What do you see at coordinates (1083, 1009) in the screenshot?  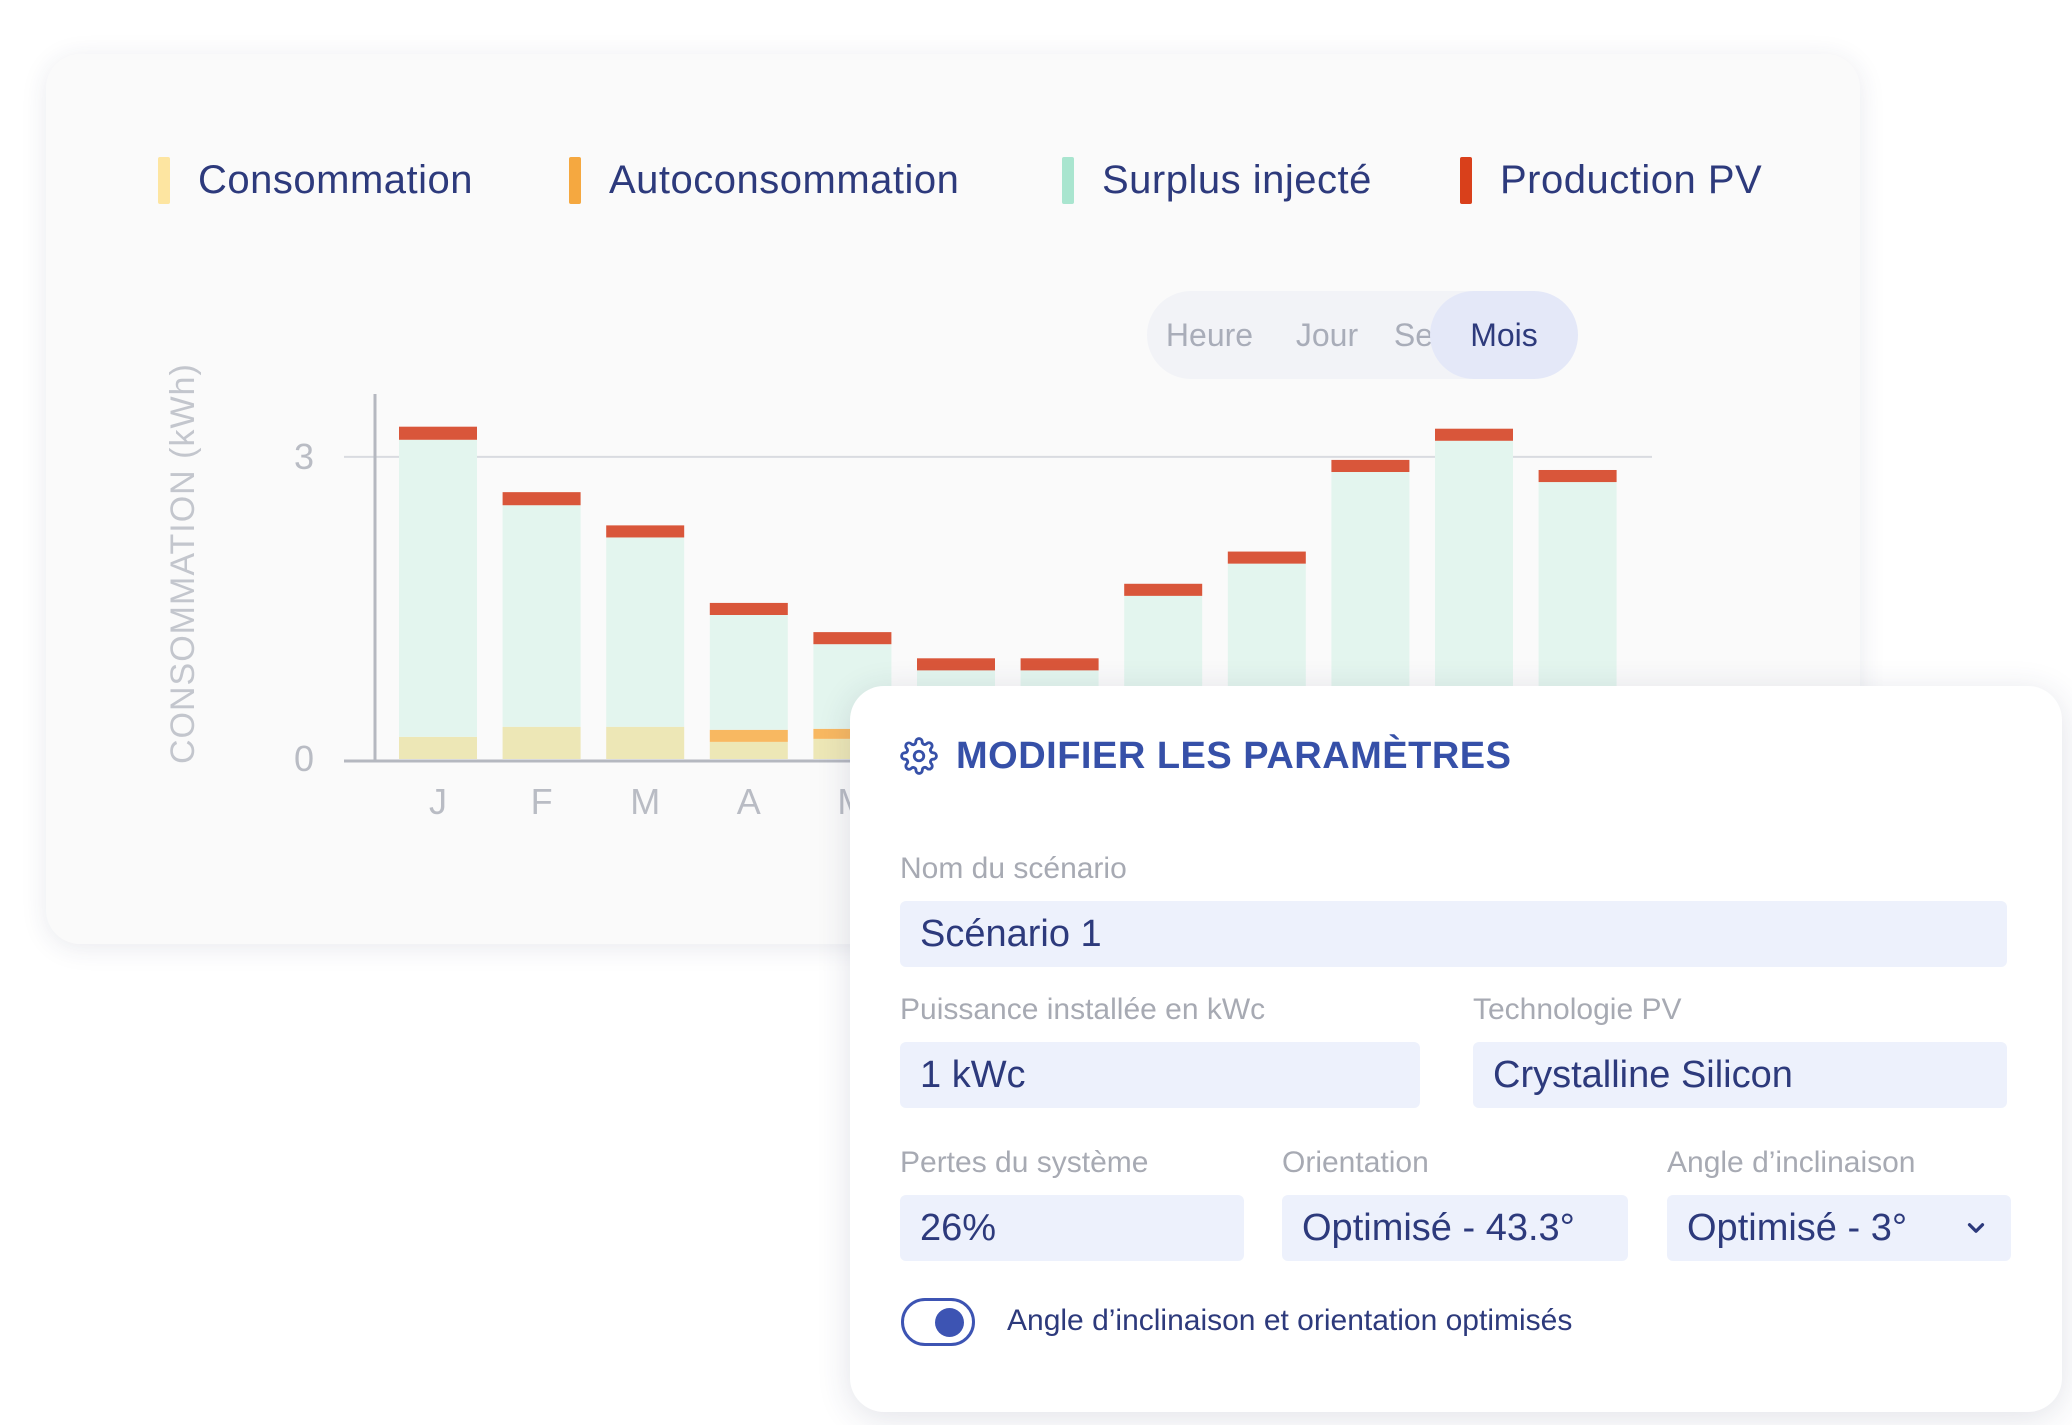 I see `installed-power-label: Puissance installée en kWc` at bounding box center [1083, 1009].